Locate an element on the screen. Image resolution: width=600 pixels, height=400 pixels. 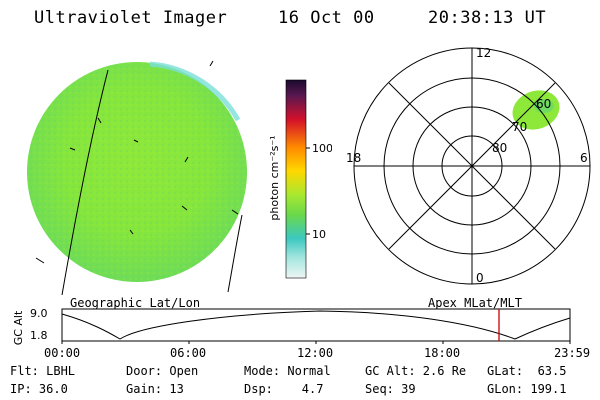
time-tick-1200: 12:00 is located at coordinates (315, 353).